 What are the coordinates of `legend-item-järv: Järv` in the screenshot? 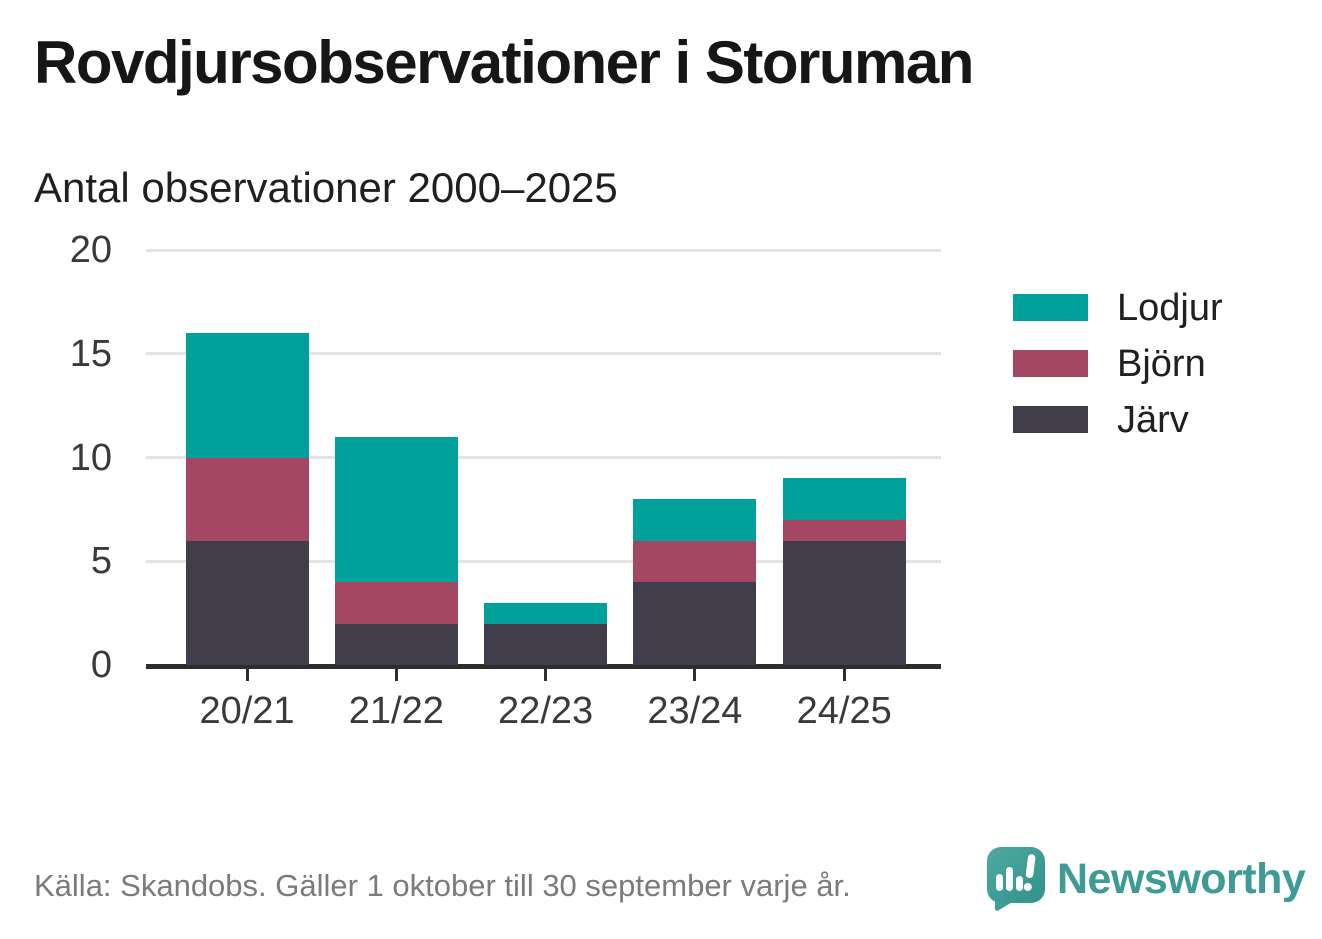 It's located at (1118, 420).